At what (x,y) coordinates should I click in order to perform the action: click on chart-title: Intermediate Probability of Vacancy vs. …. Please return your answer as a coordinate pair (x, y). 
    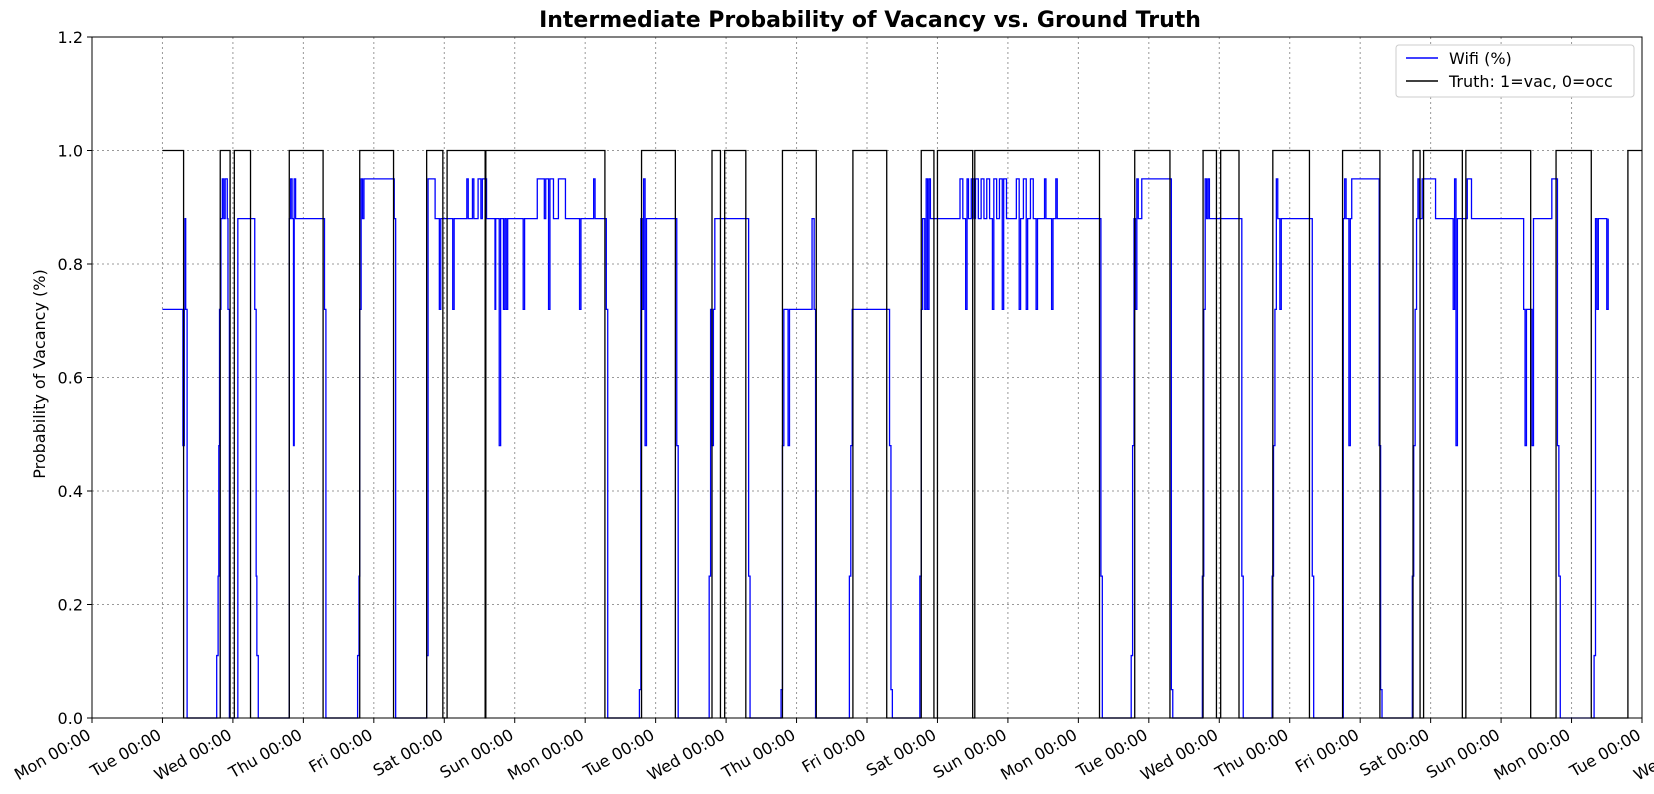
    Looking at the image, I should click on (870, 20).